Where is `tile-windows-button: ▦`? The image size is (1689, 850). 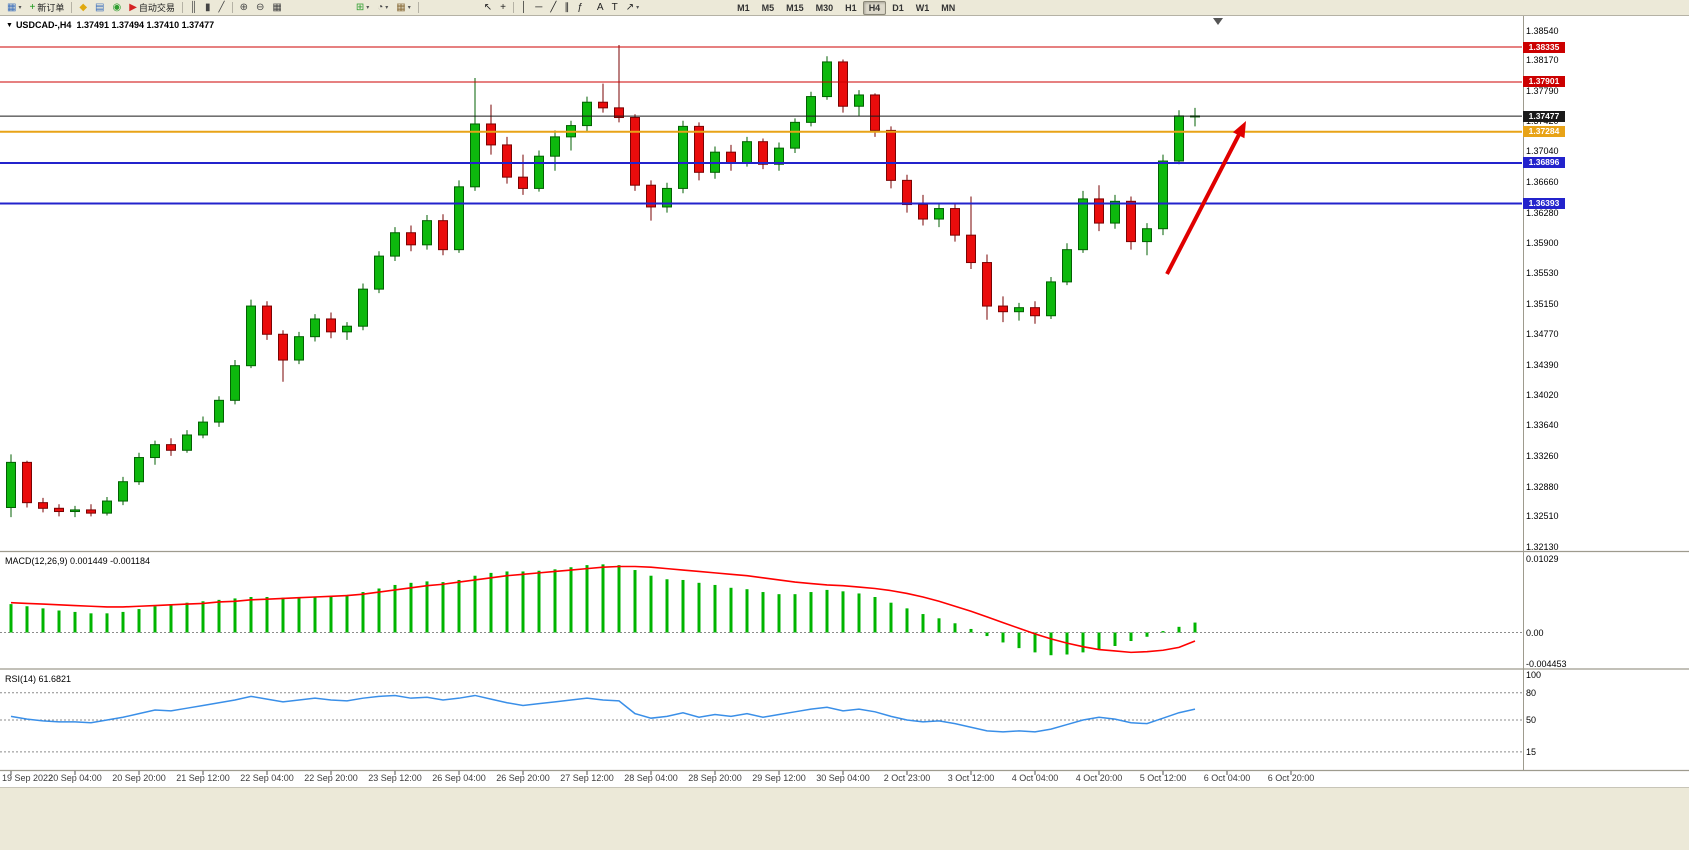
tile-windows-button: ▦ is located at coordinates (276, 8).